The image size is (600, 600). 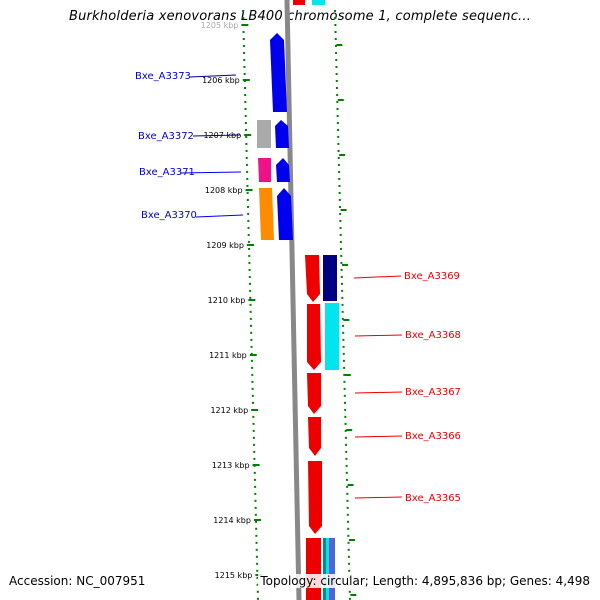 I want to click on gene-partial-bottom-cyan, so click(x=327, y=569).